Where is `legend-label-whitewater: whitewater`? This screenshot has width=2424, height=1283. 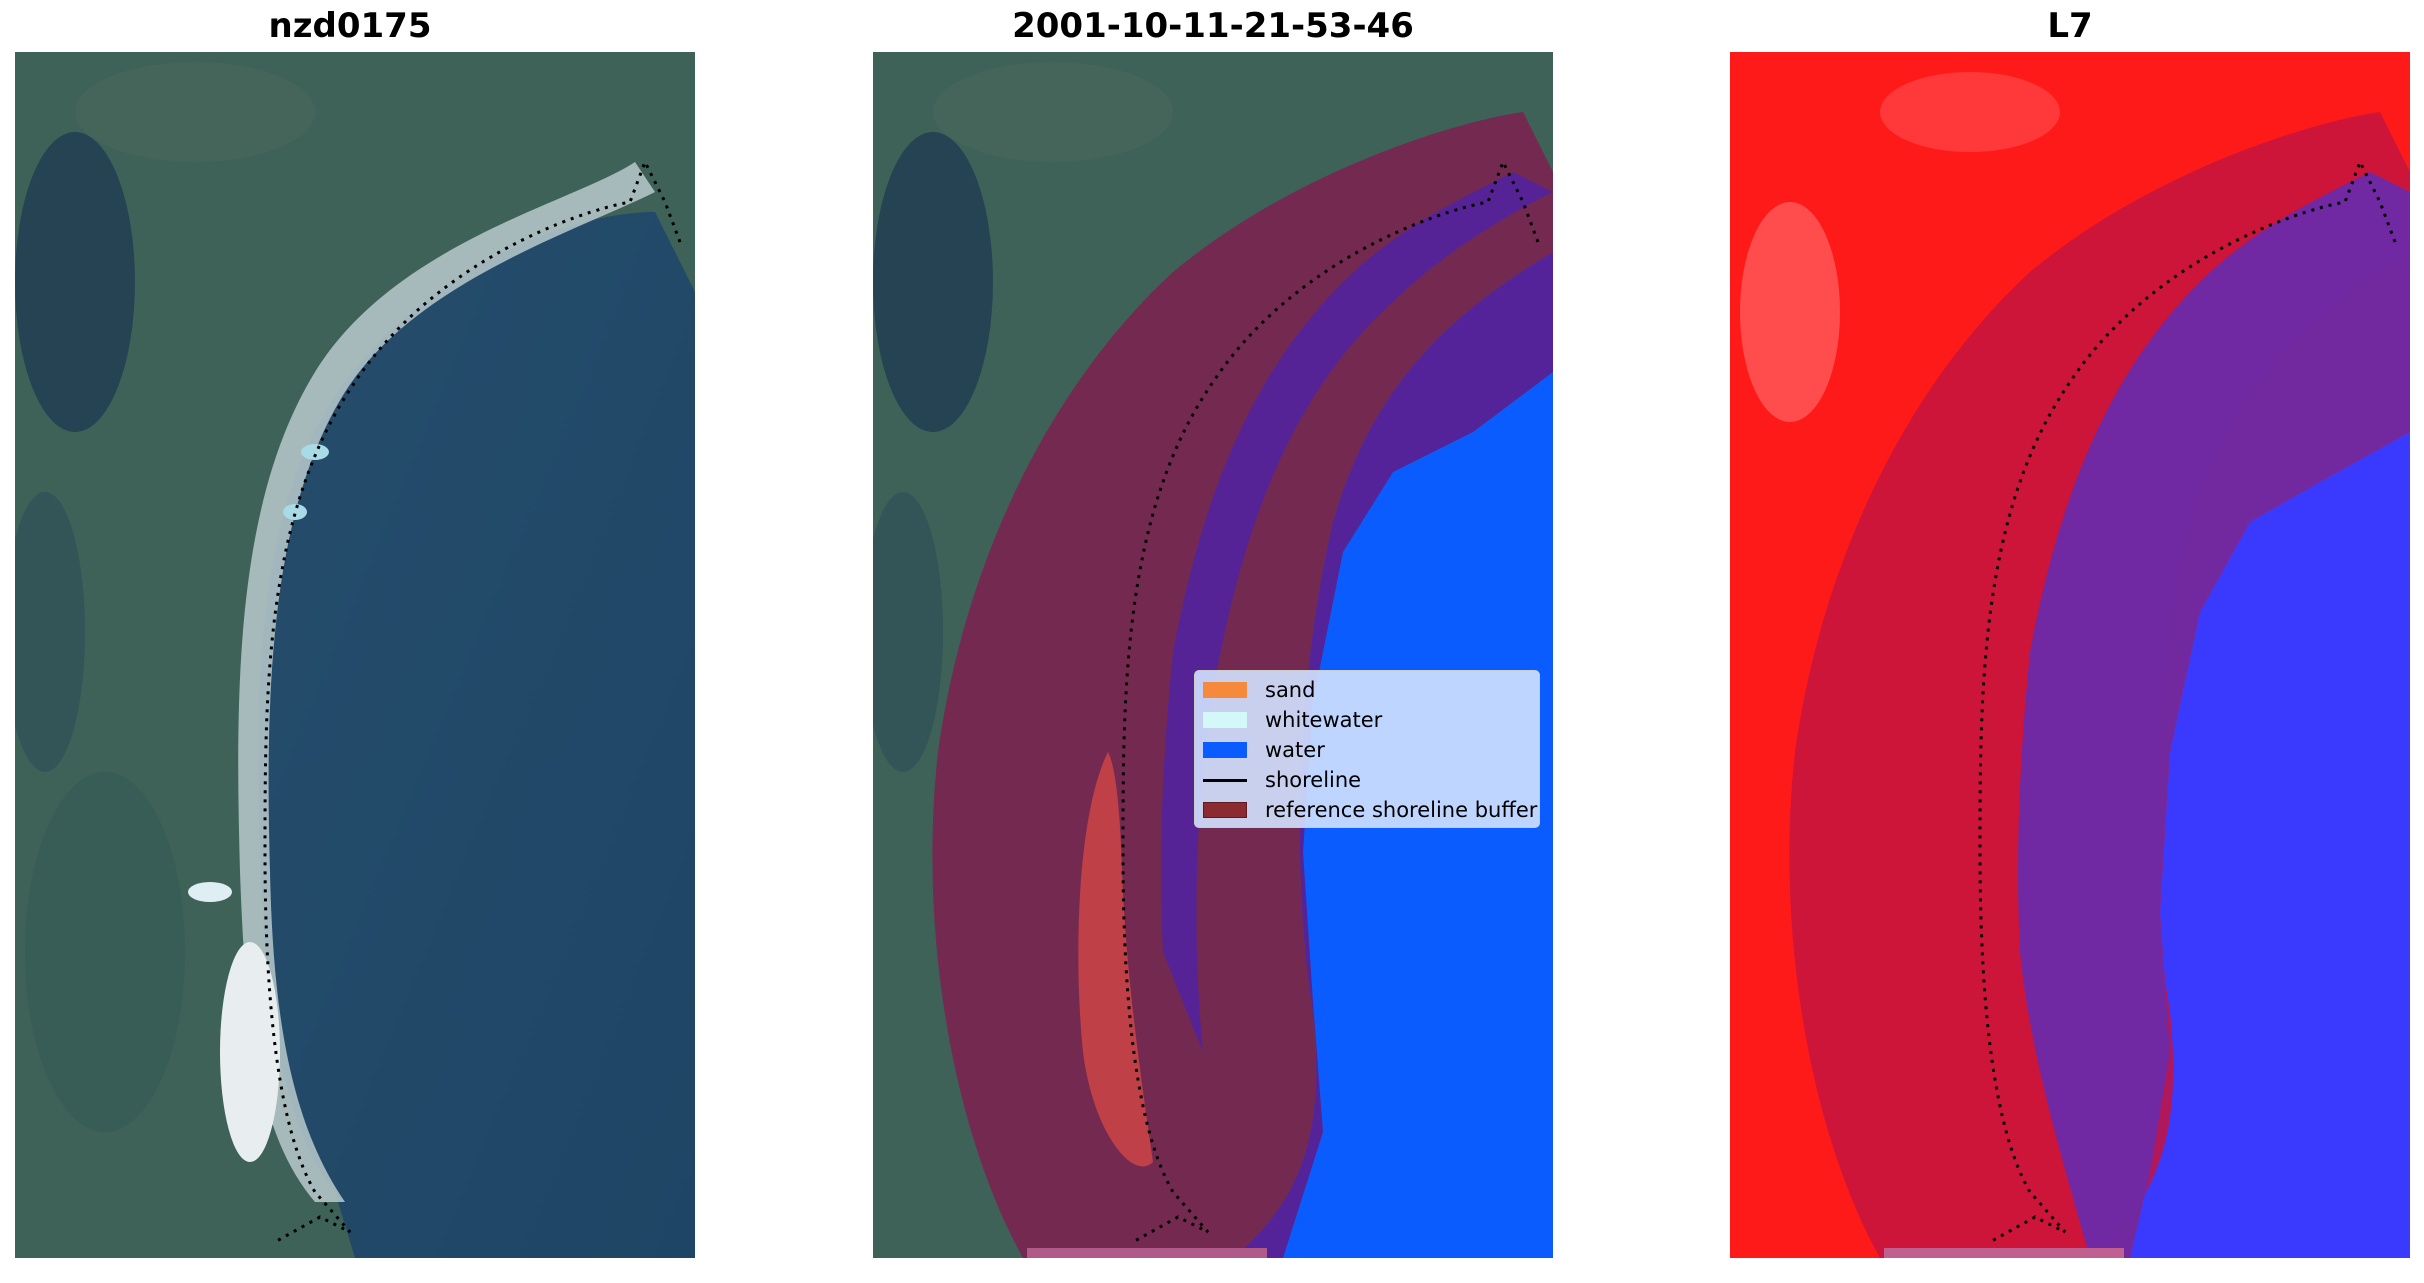
legend-label-whitewater: whitewater is located at coordinates (1324, 720).